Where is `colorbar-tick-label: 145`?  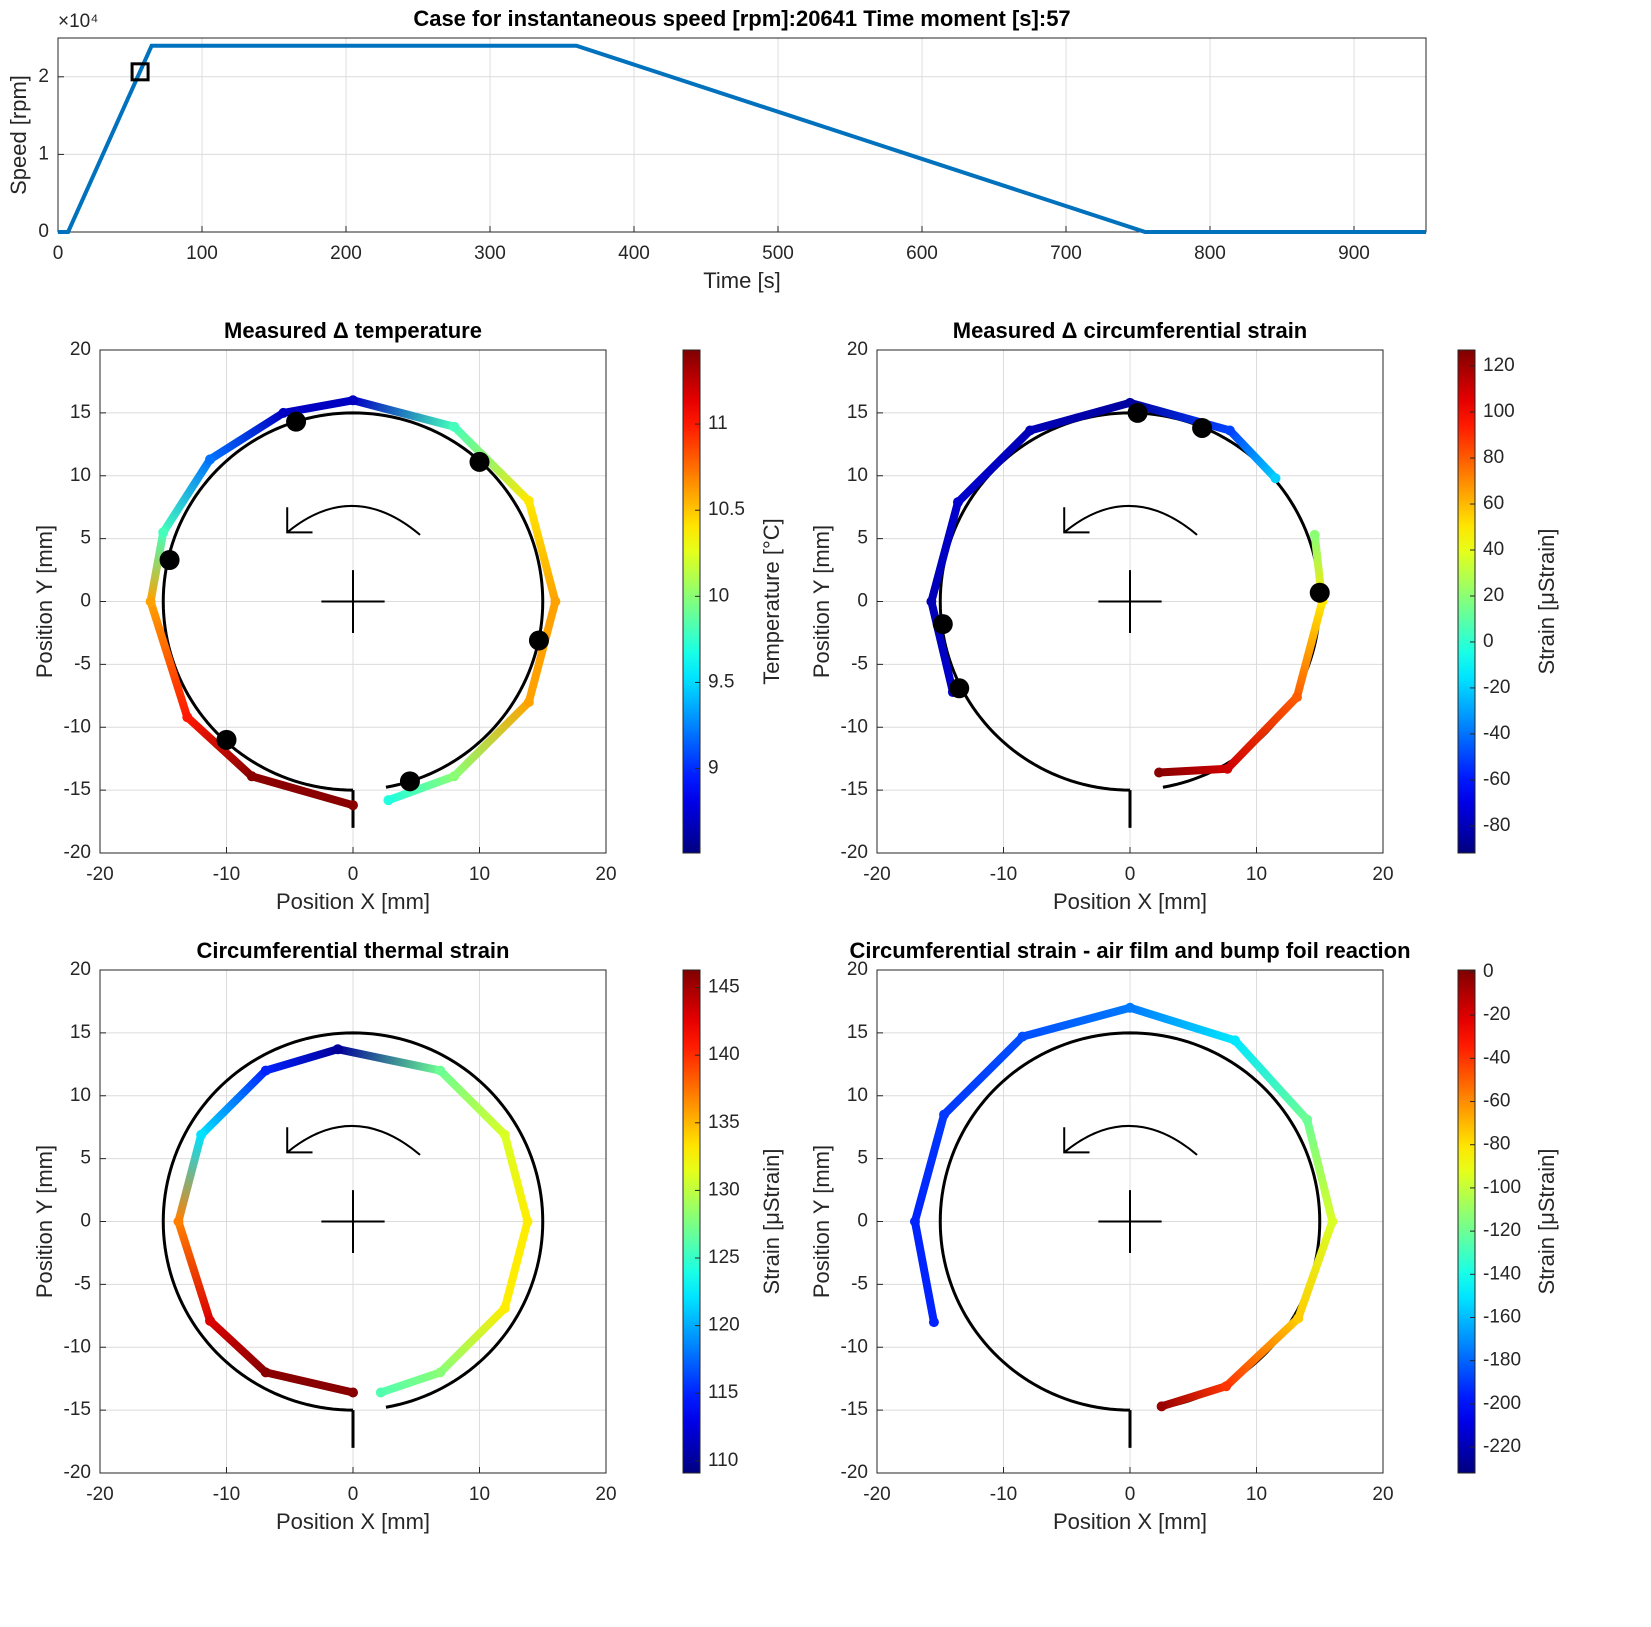
colorbar-tick-label: 145 is located at coordinates (724, 987).